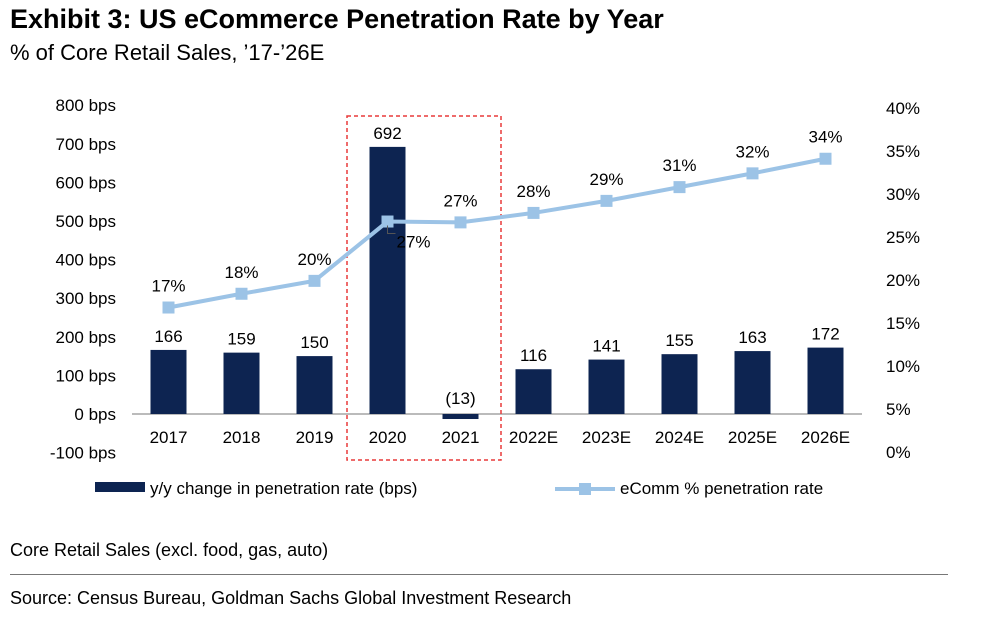  Describe the element at coordinates (585, 489) in the screenshot. I see `legend-marker-line` at that location.